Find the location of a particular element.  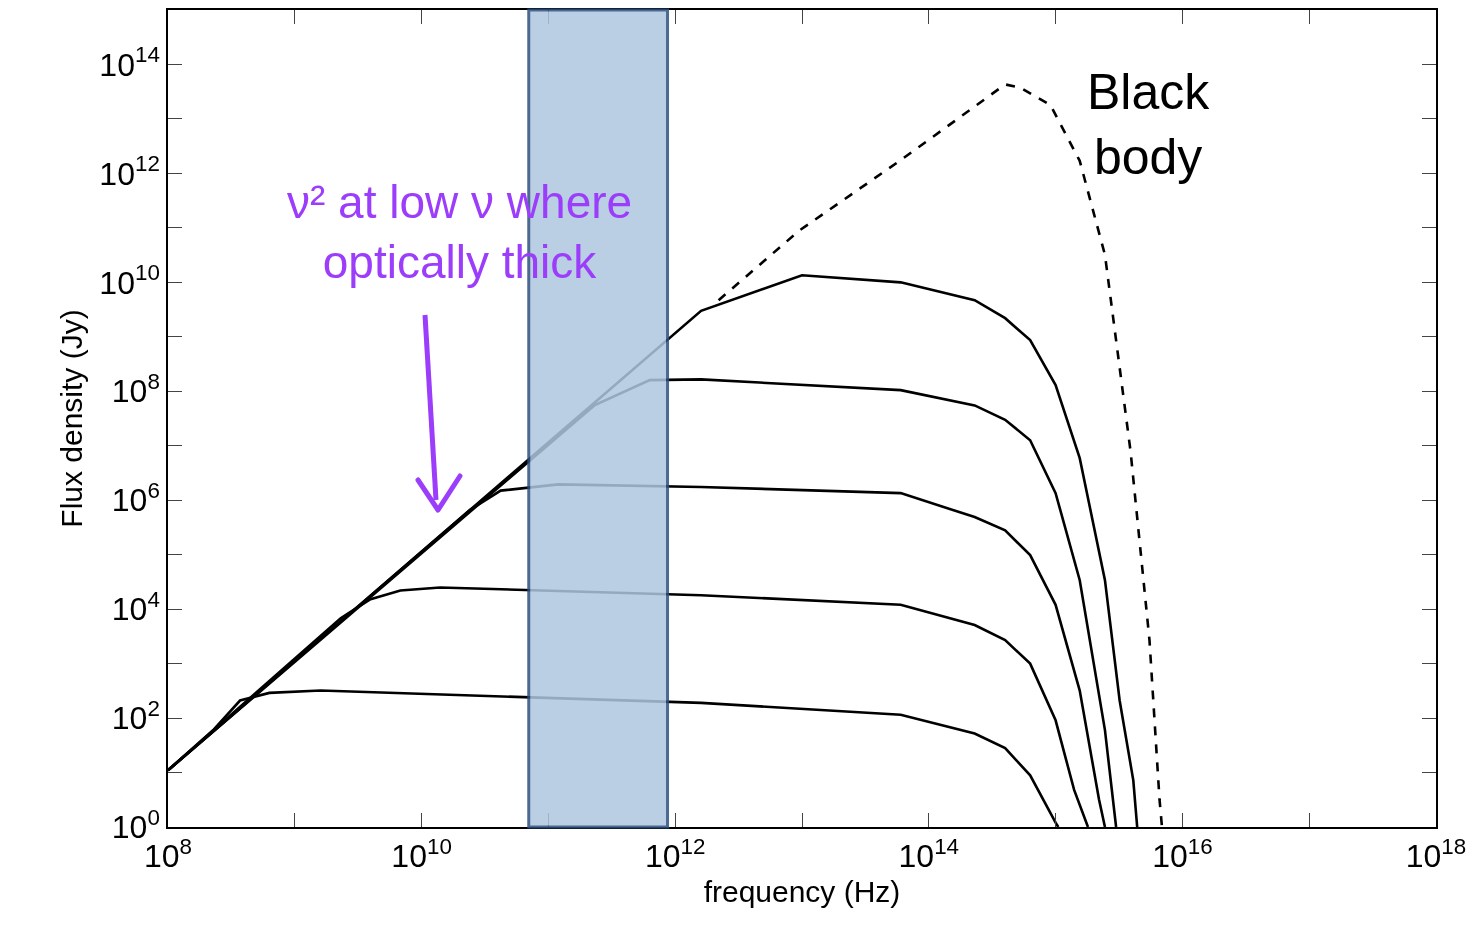

y-tick-label: 10$^{8}$ is located at coordinates (135, 389).